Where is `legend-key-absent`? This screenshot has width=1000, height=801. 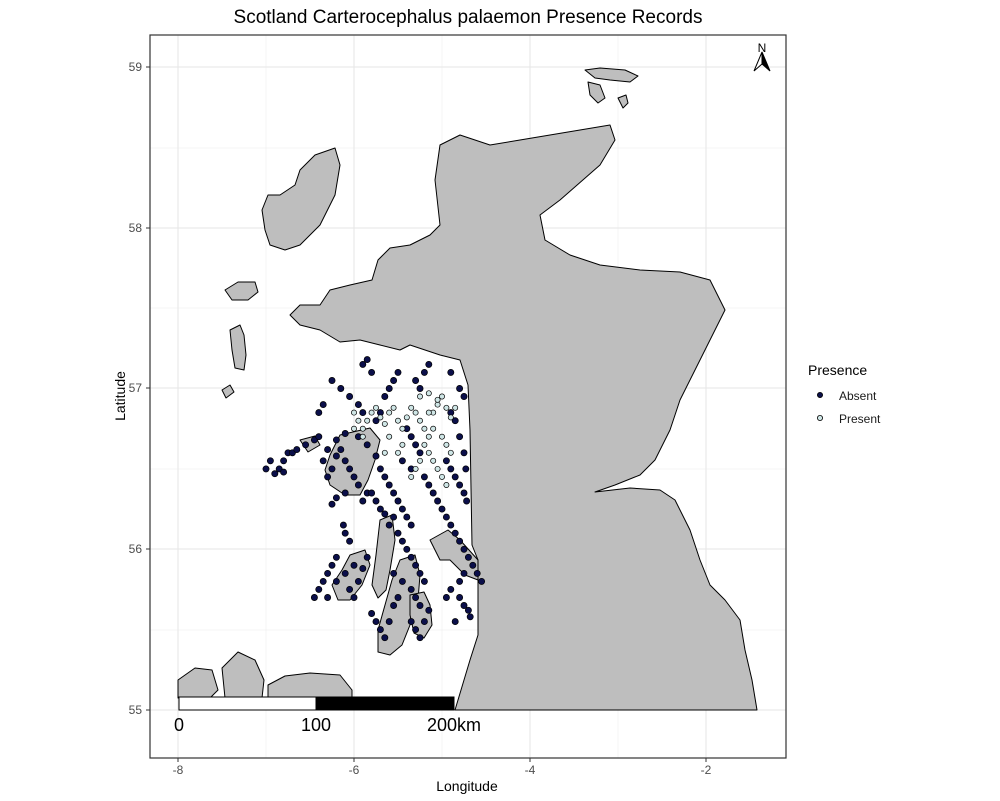 legend-key-absent is located at coordinates (820, 394).